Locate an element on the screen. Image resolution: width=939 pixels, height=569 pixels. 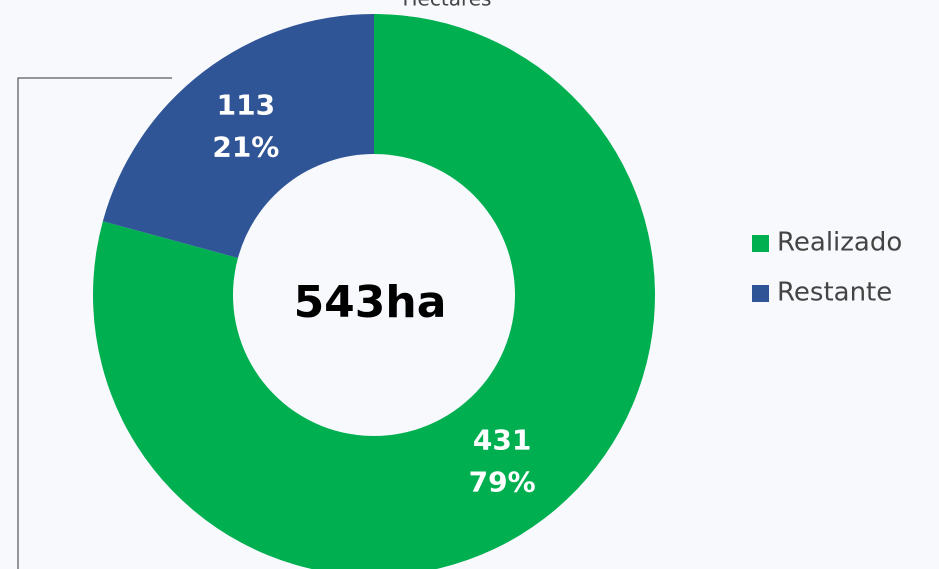
legend-label: Restante is located at coordinates (834, 293).